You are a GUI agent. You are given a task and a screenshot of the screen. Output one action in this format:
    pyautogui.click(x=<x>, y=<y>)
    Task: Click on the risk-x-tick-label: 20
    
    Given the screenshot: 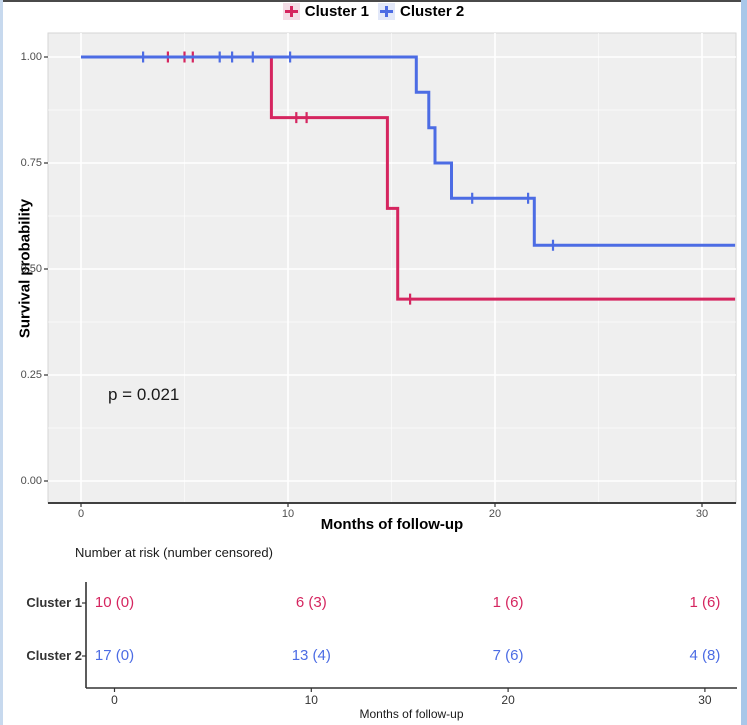 What is the action you would take?
    pyautogui.click(x=508, y=700)
    